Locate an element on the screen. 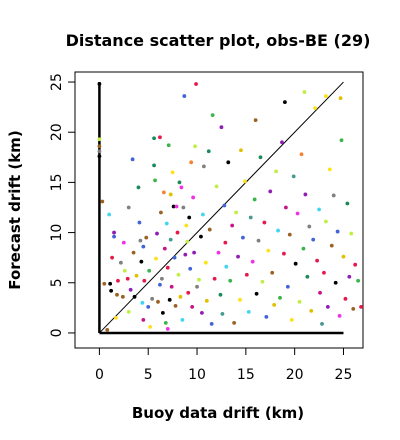  x-axis-label: Buoy data drift (km) is located at coordinates (218, 413).